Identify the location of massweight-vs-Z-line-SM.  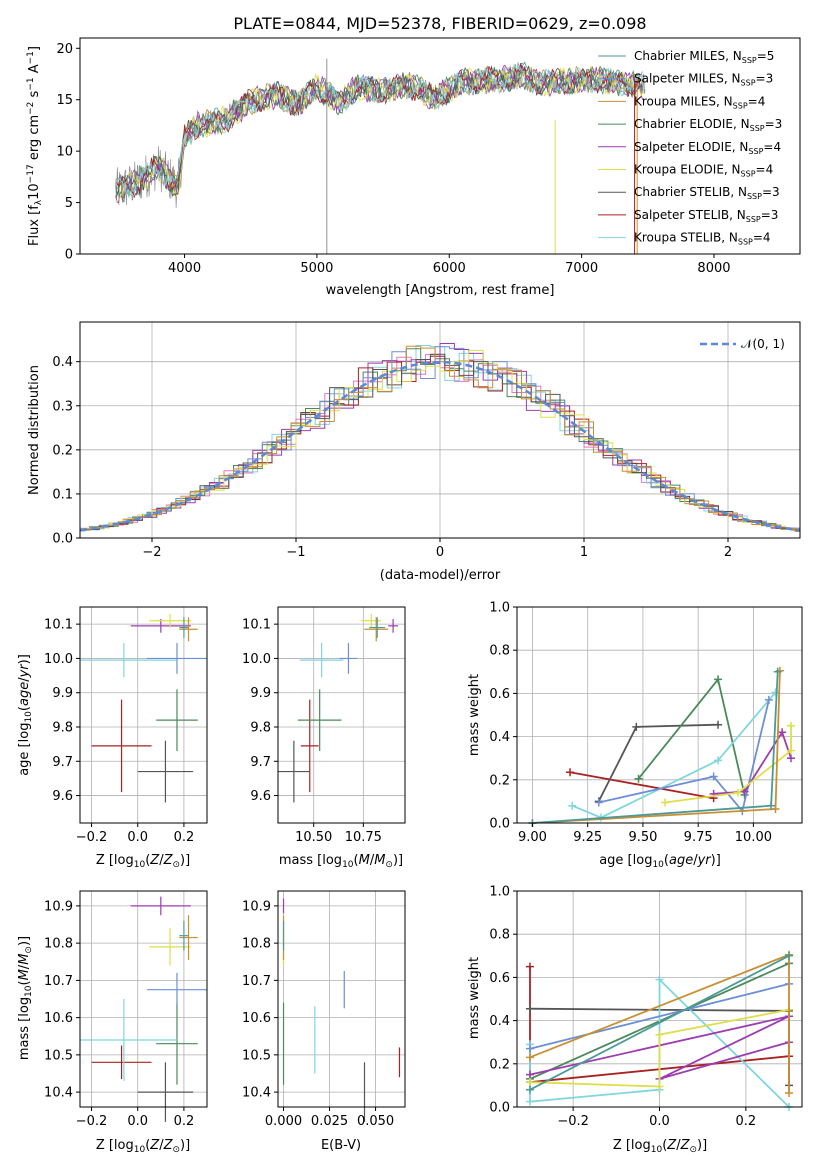
(659, 1016).